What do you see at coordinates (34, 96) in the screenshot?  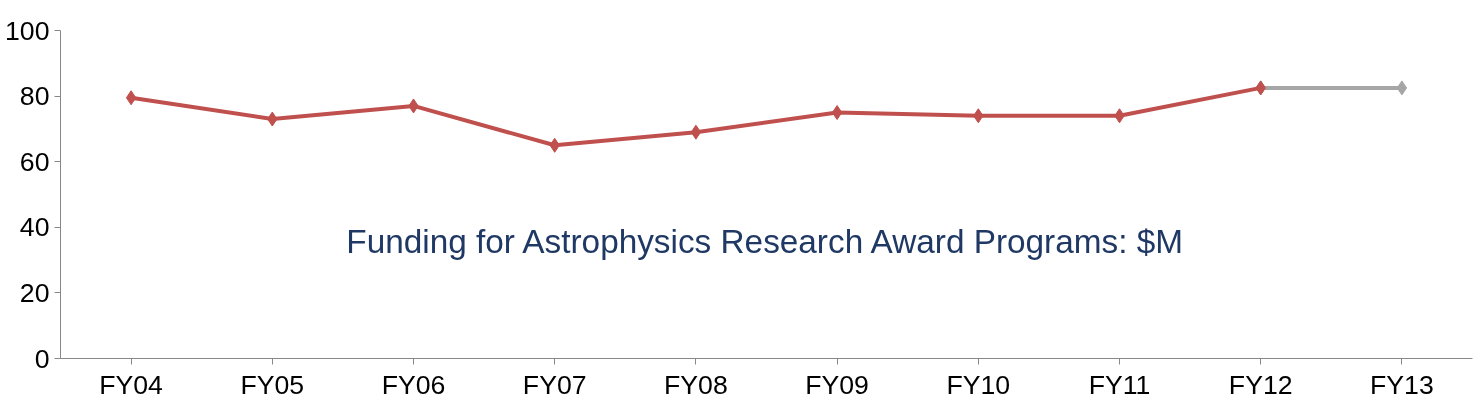 I see `y-tick-label: 80` at bounding box center [34, 96].